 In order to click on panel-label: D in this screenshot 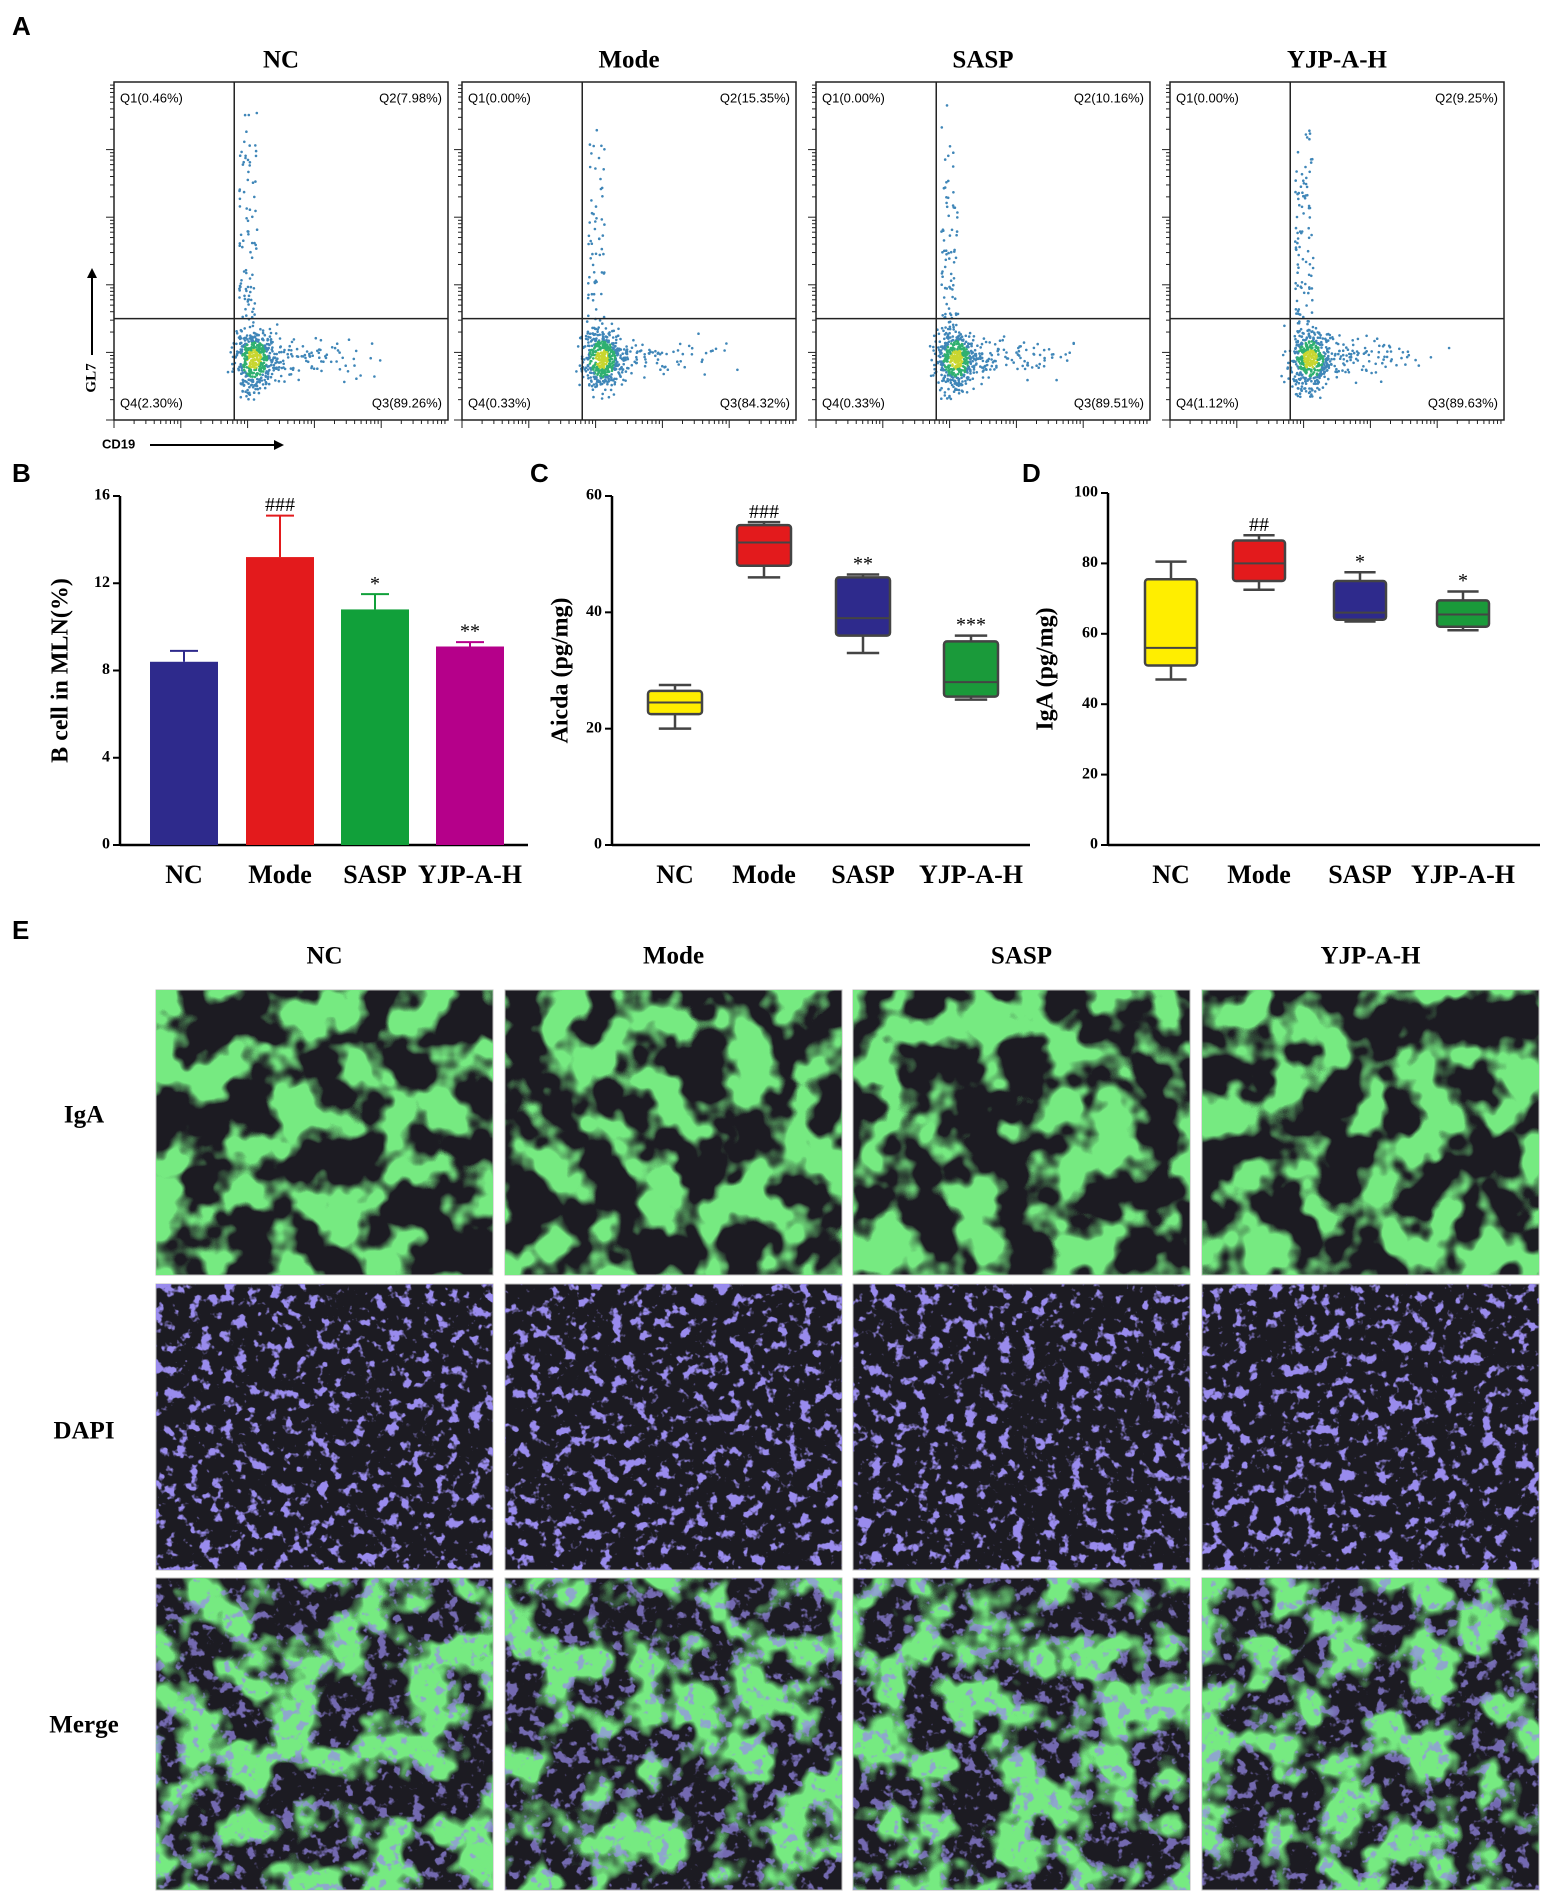, I will do `click(1031, 473)`.